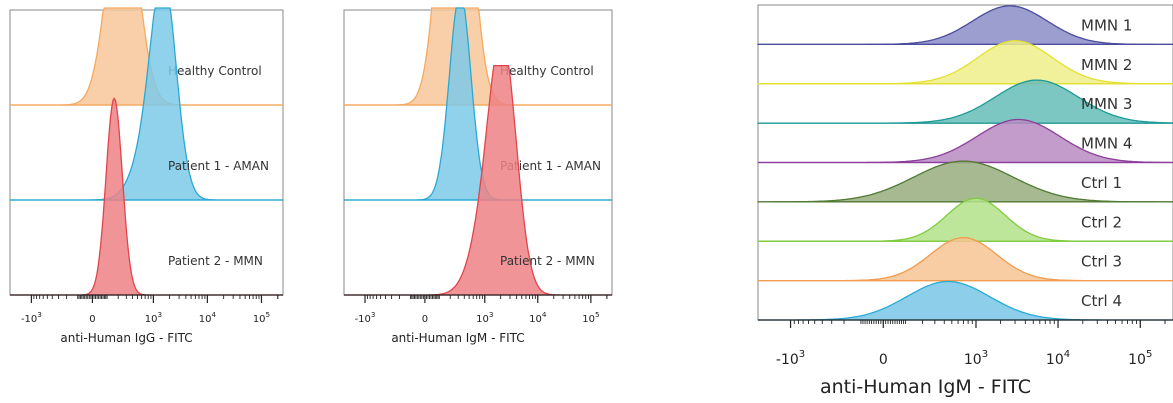  I want to click on series-mmn-3: MMN 3, so click(965, 101).